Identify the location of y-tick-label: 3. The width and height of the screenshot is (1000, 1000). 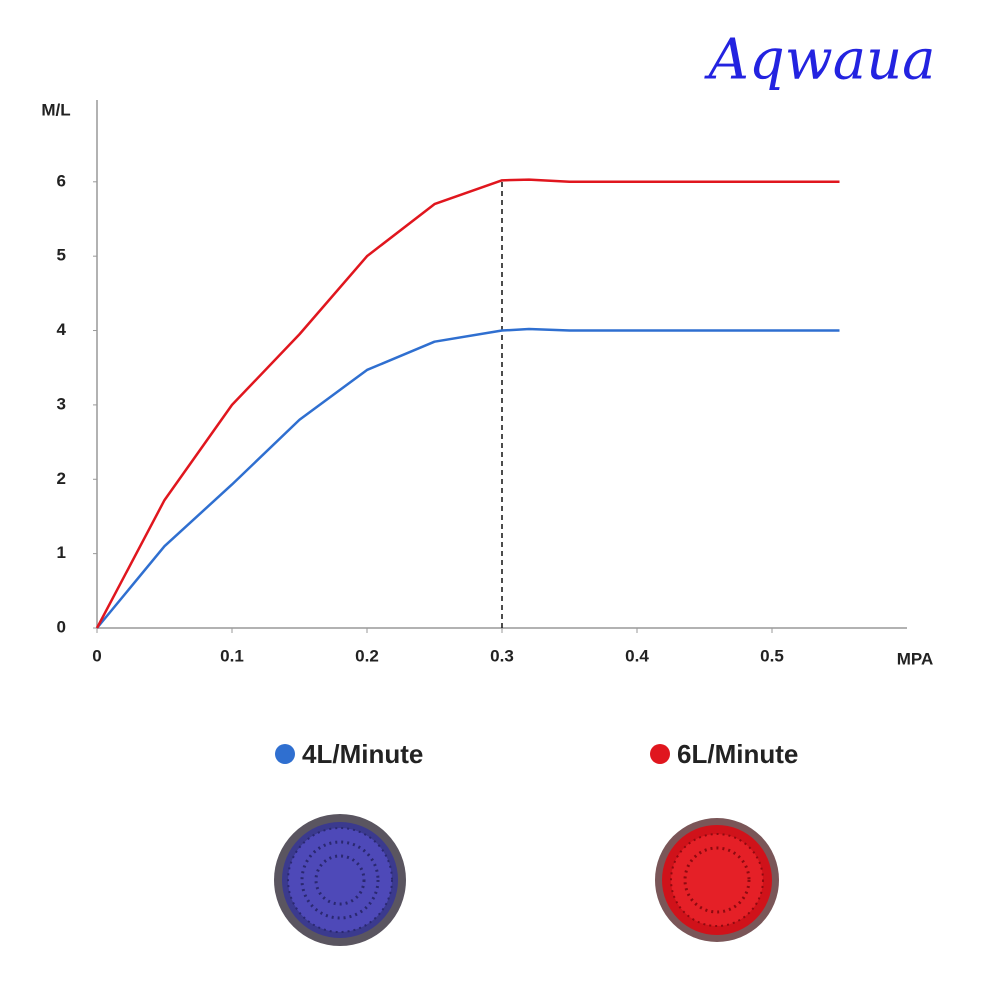
(61, 403).